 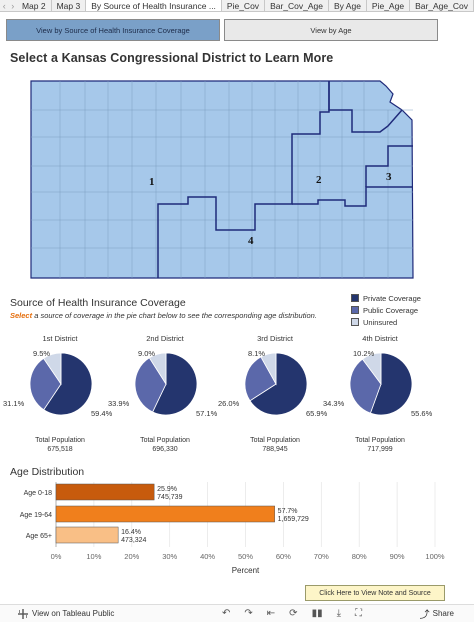 What do you see at coordinates (133, 540) in the screenshot?
I see `age-bar-count-label: 473,324` at bounding box center [133, 540].